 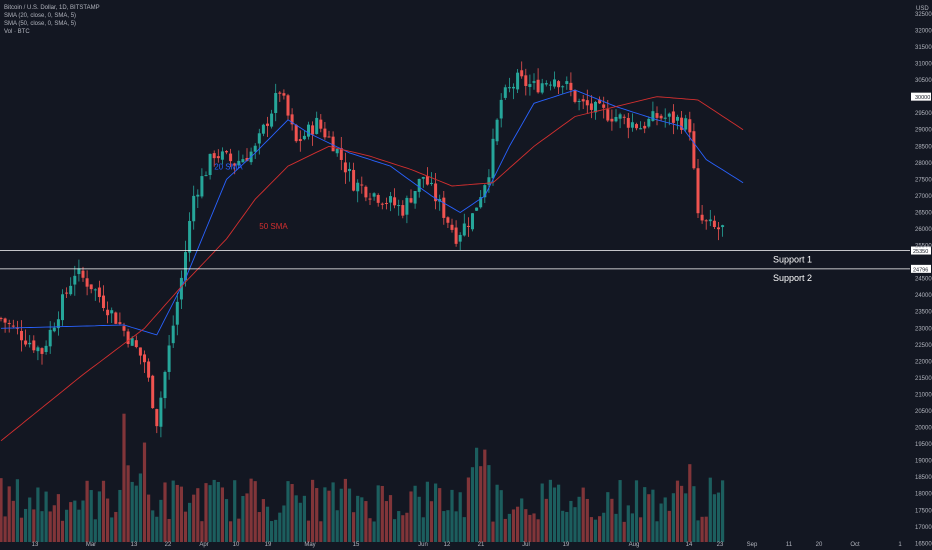 I want to click on y-tick-label: 29000, so click(x=923, y=131).